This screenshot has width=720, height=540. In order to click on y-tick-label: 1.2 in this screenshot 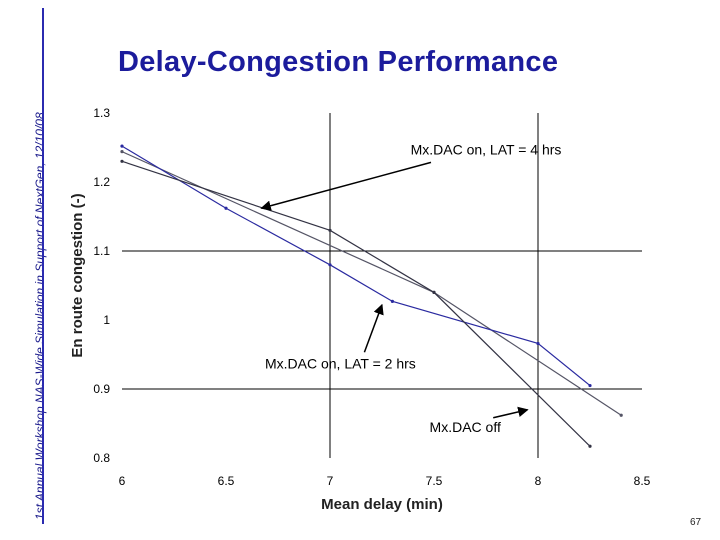, I will do `click(101, 182)`.